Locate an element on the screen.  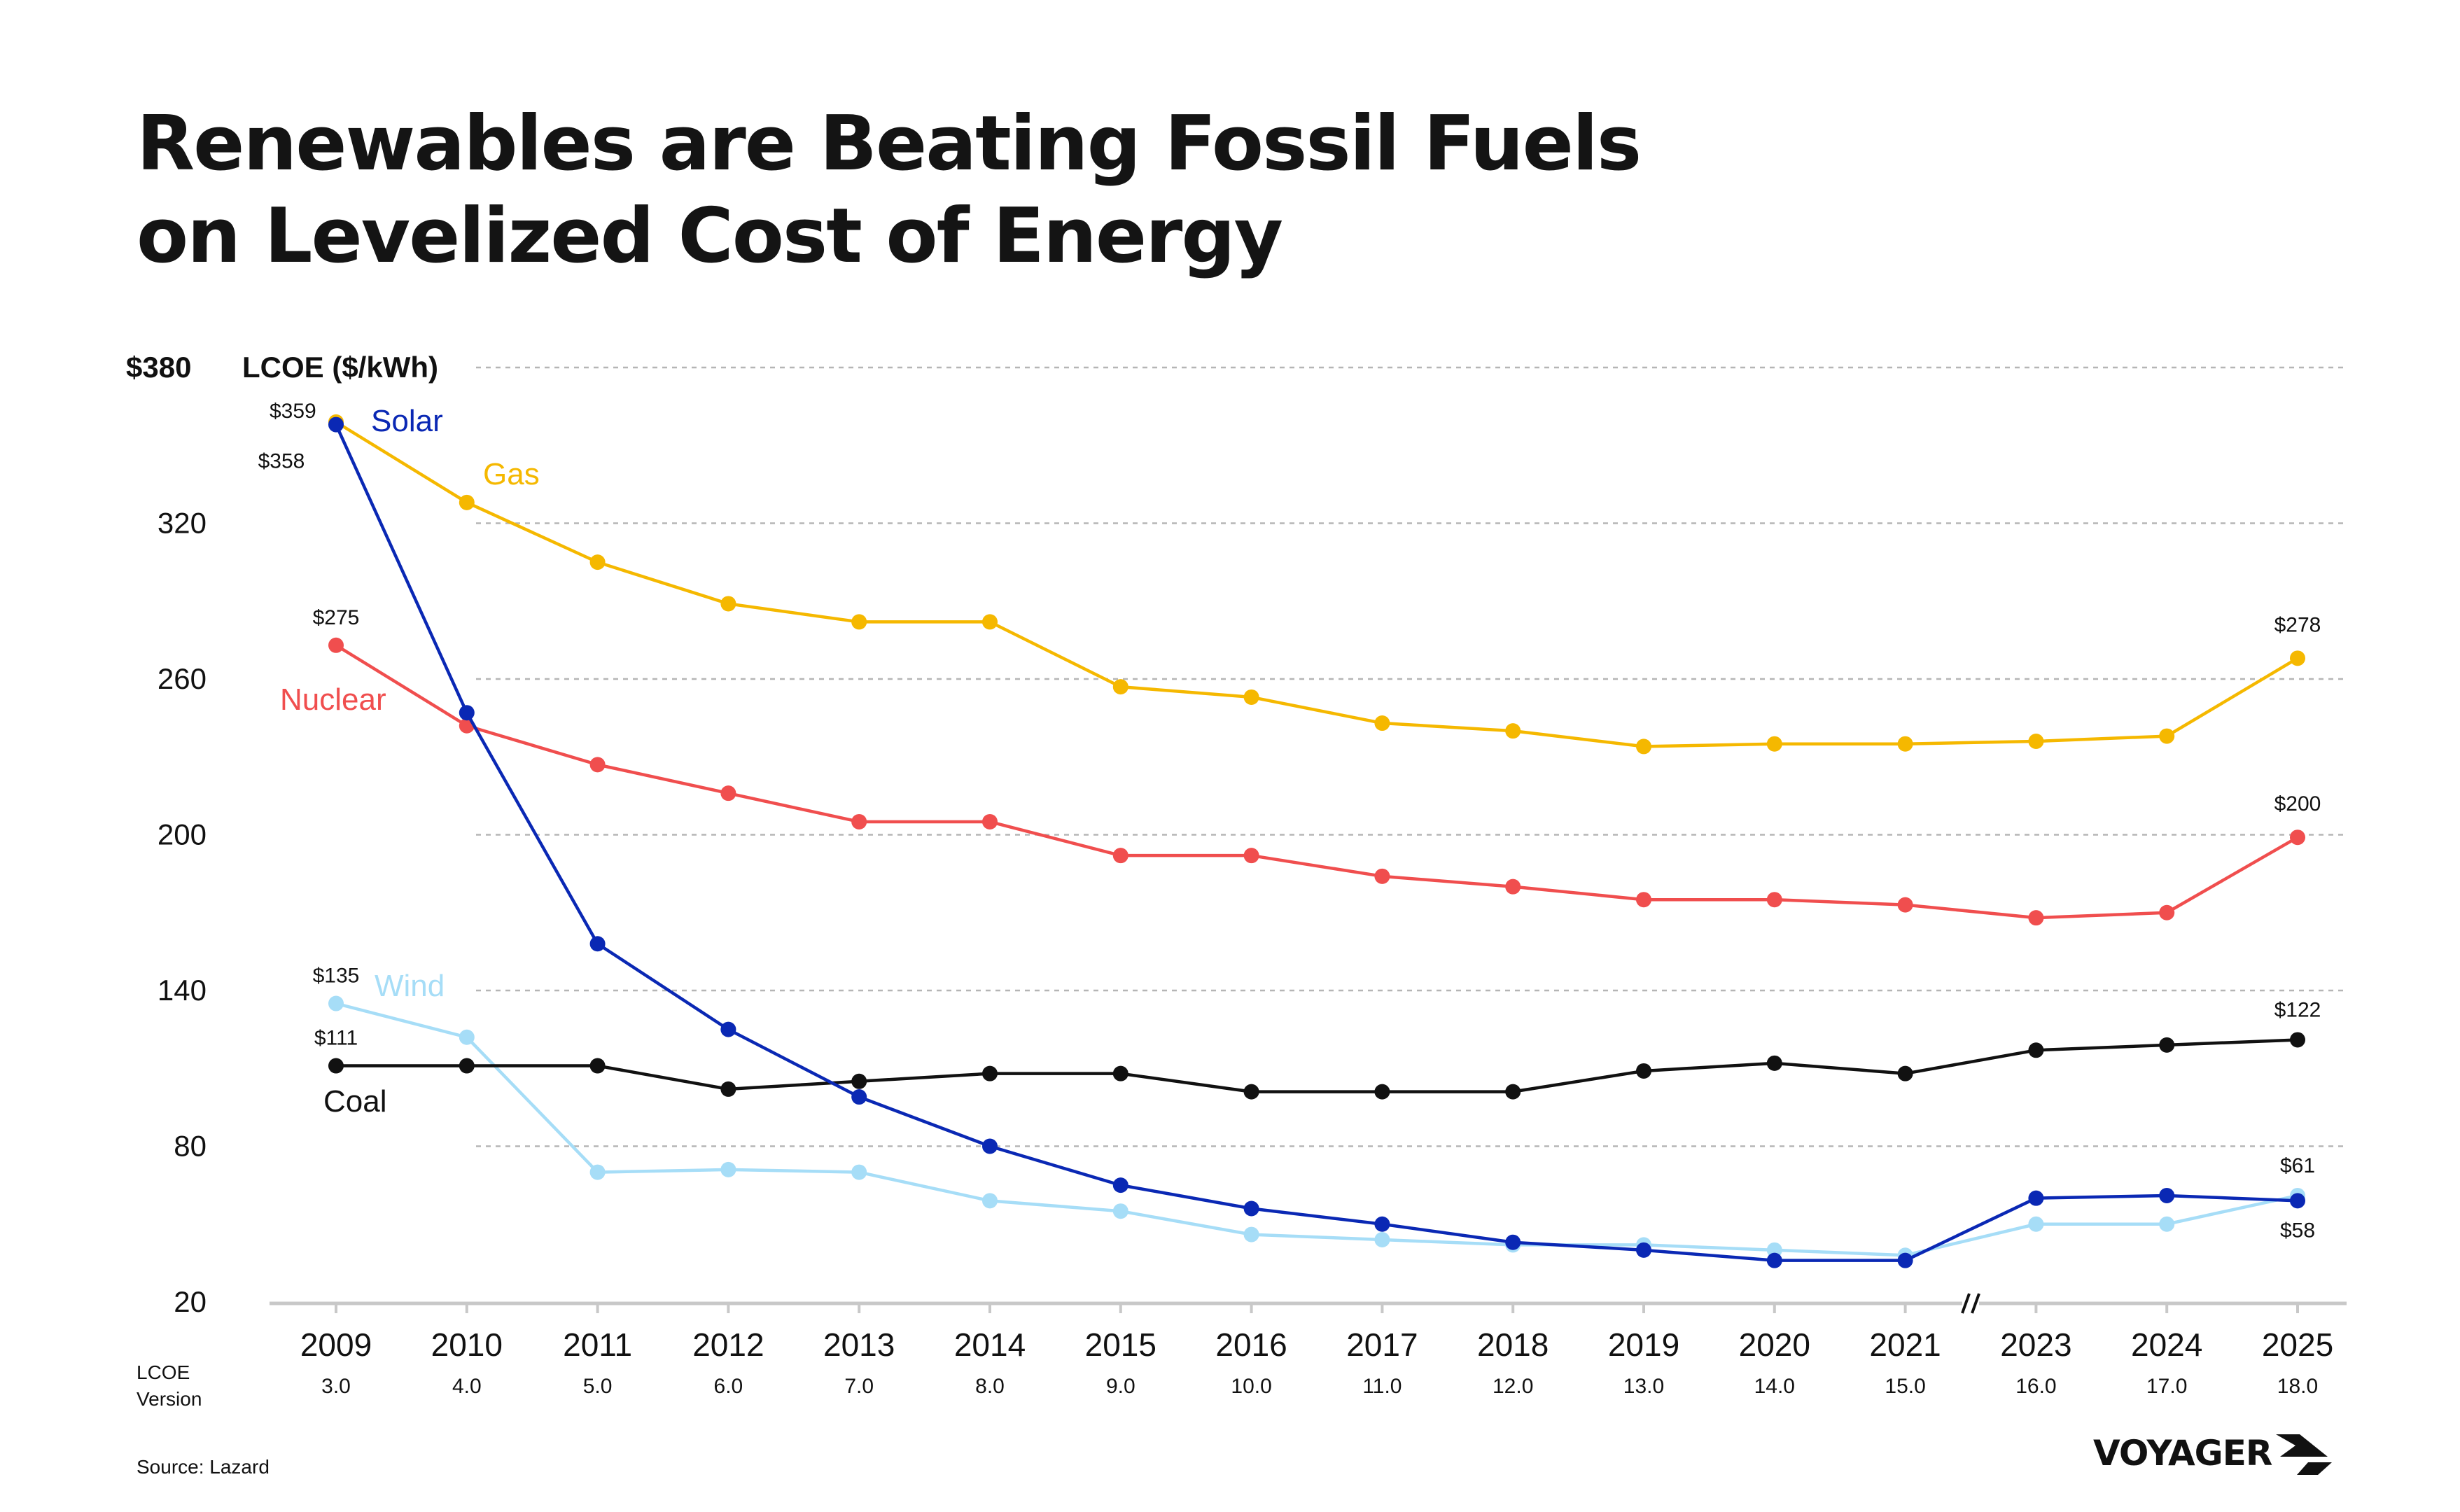
nuclear-data-label-2025: $200 is located at coordinates (2297, 804).